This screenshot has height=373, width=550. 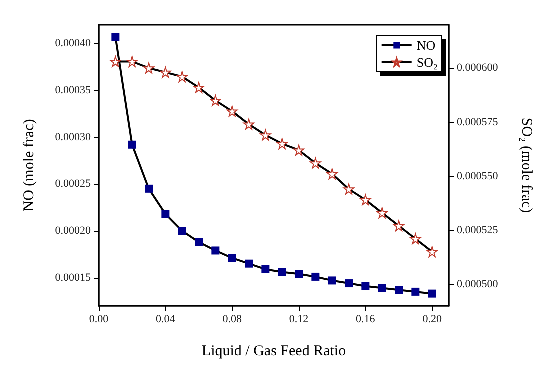 What do you see at coordinates (73, 90) in the screenshot?
I see `y-tick-label: 0.00035` at bounding box center [73, 90].